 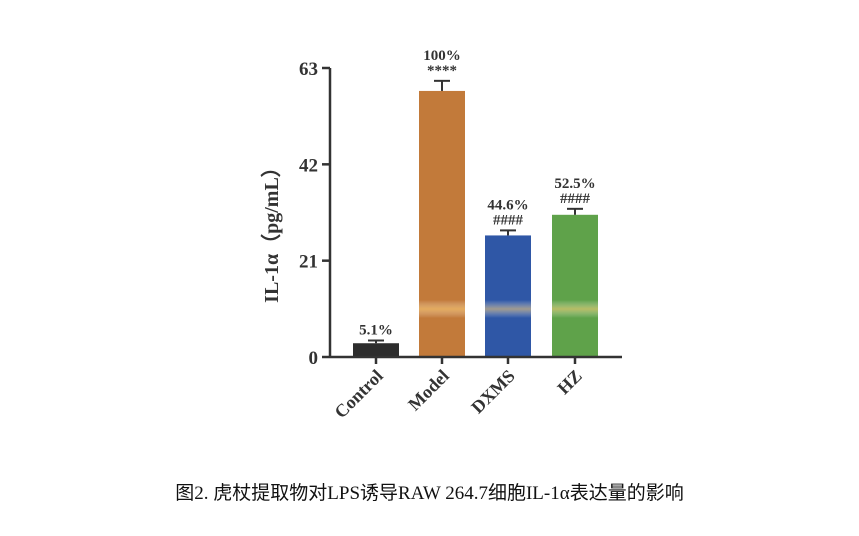 I want to click on percent-label: 44.6%, so click(x=507, y=205).